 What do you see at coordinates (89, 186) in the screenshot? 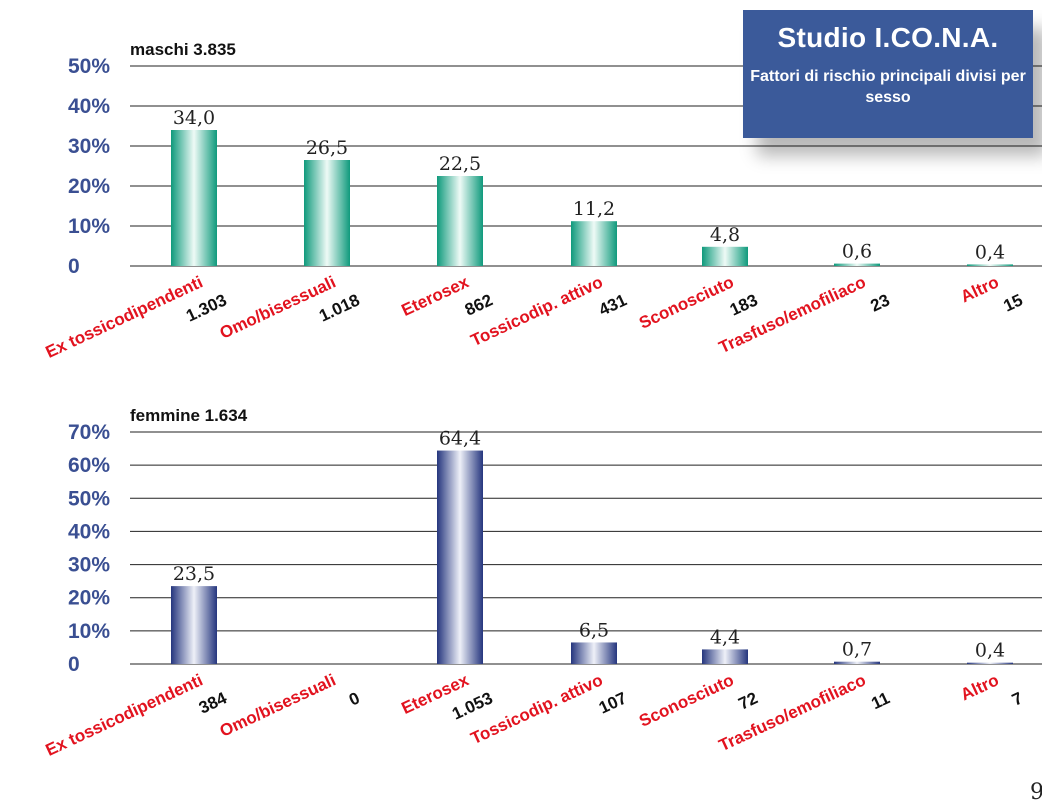
I see `male-y-tick-label: 20%` at bounding box center [89, 186].